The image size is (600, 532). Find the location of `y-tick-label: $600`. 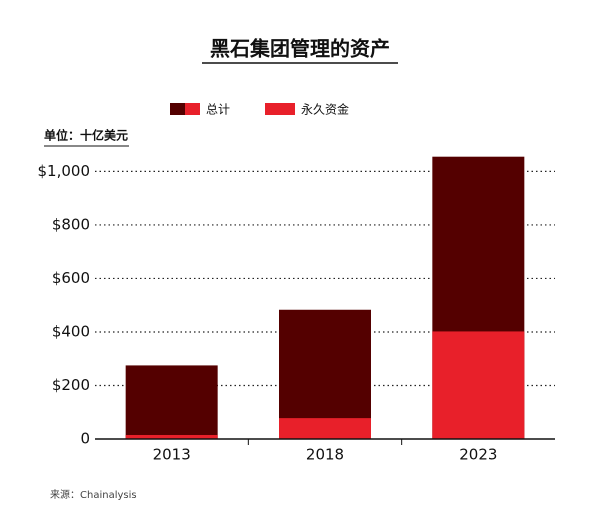

y-tick-label: $600 is located at coordinates (71, 278).